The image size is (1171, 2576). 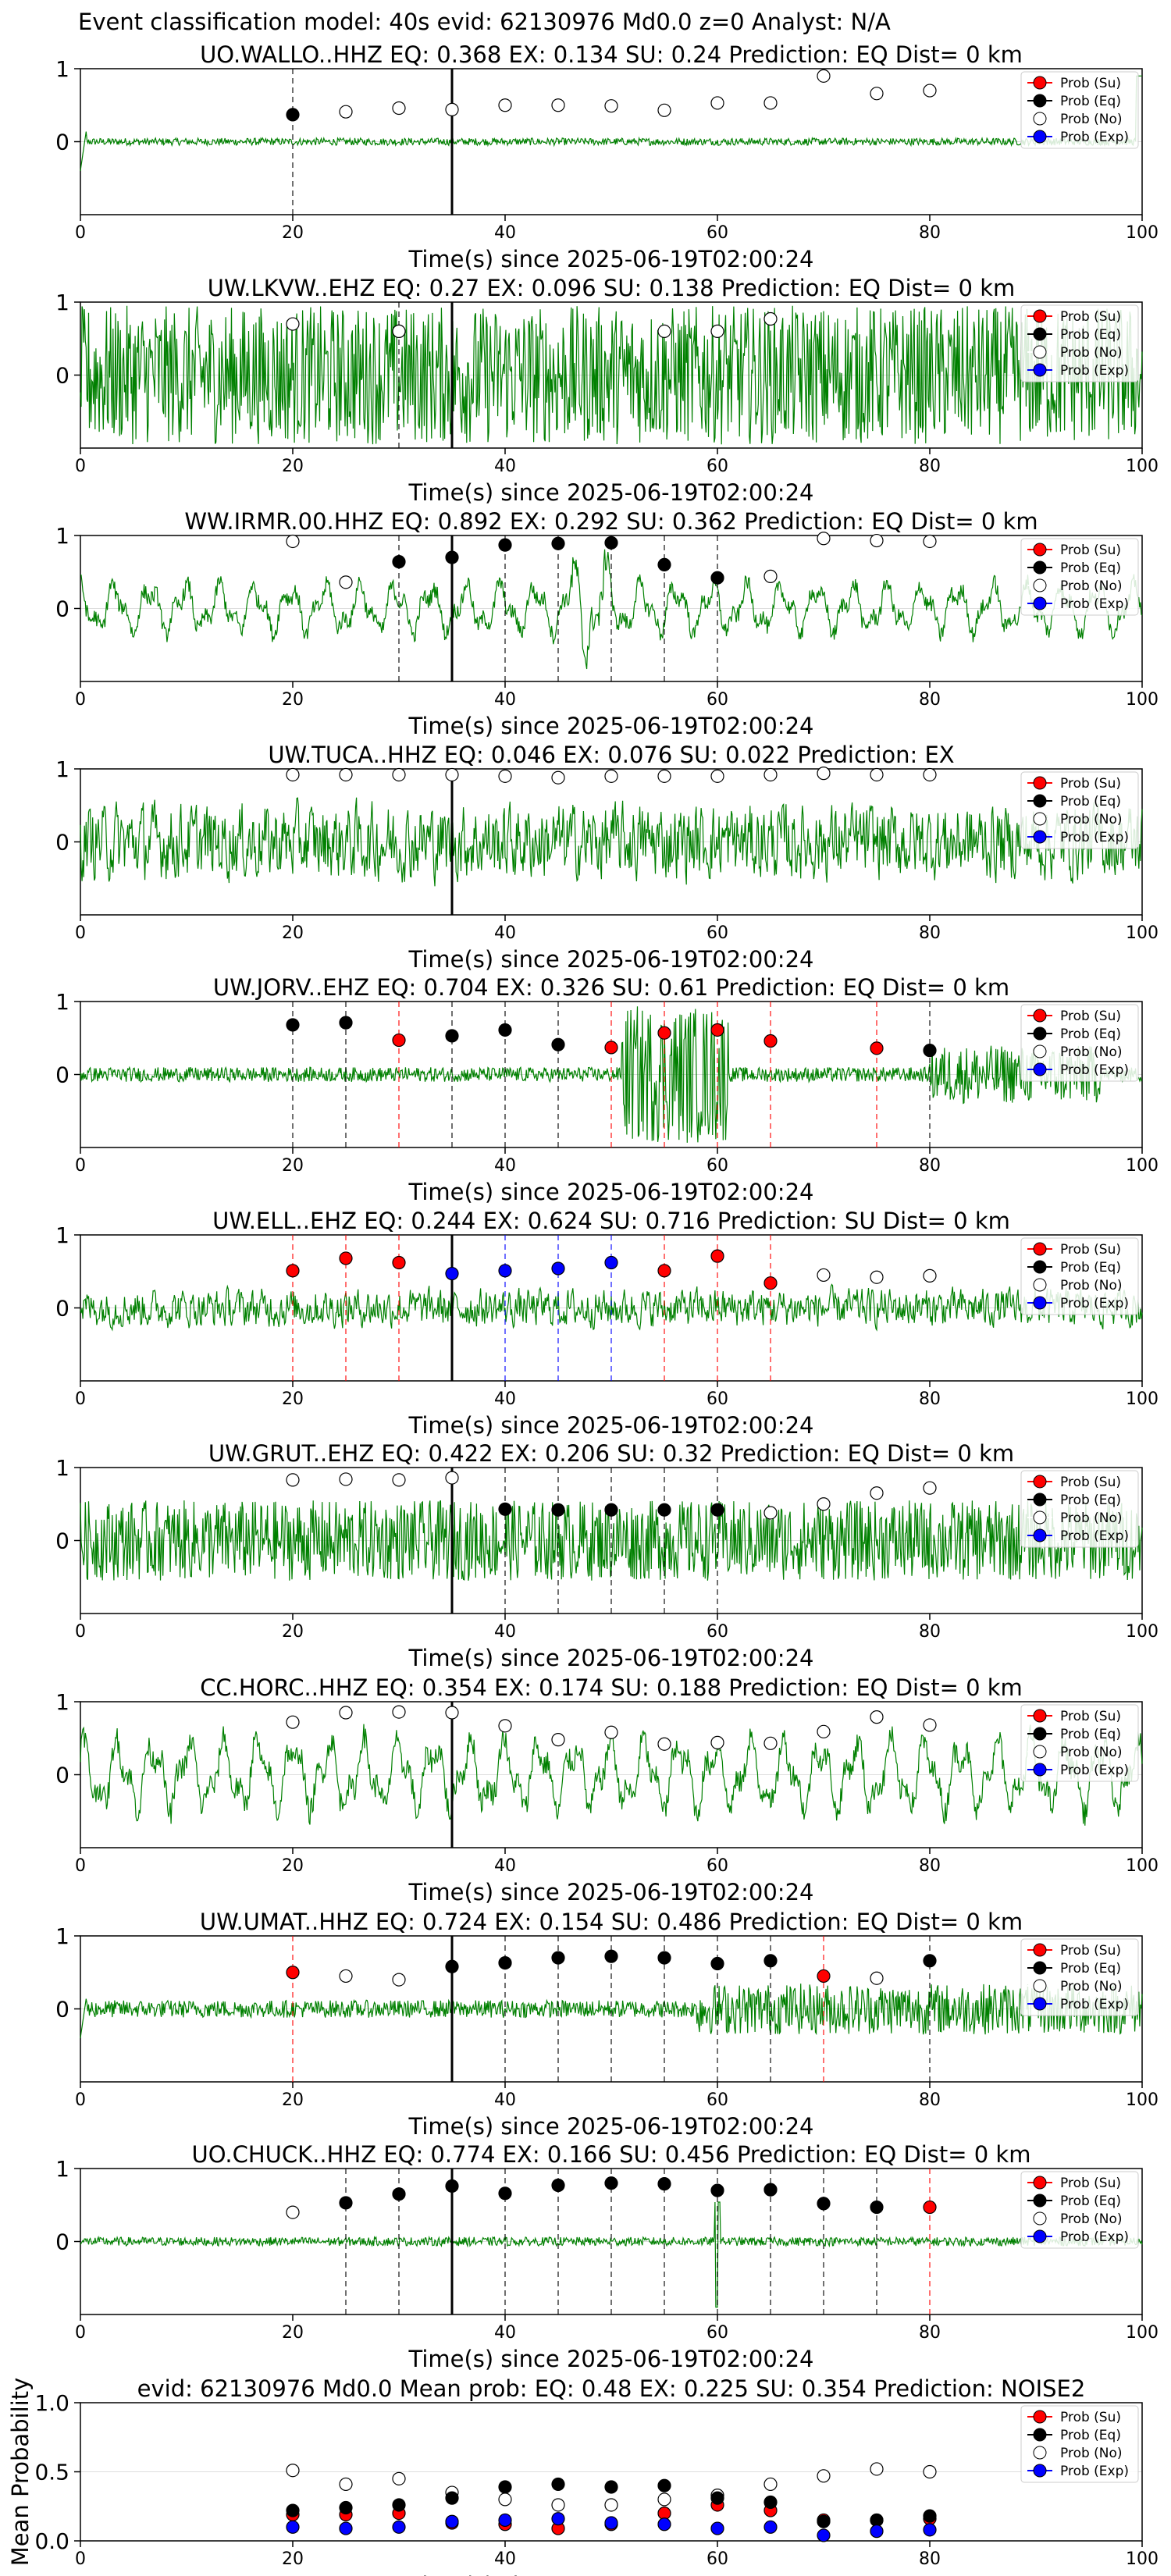 What do you see at coordinates (1090, 568) in the screenshot?
I see `legend-label-eq: Prob (Eq)` at bounding box center [1090, 568].